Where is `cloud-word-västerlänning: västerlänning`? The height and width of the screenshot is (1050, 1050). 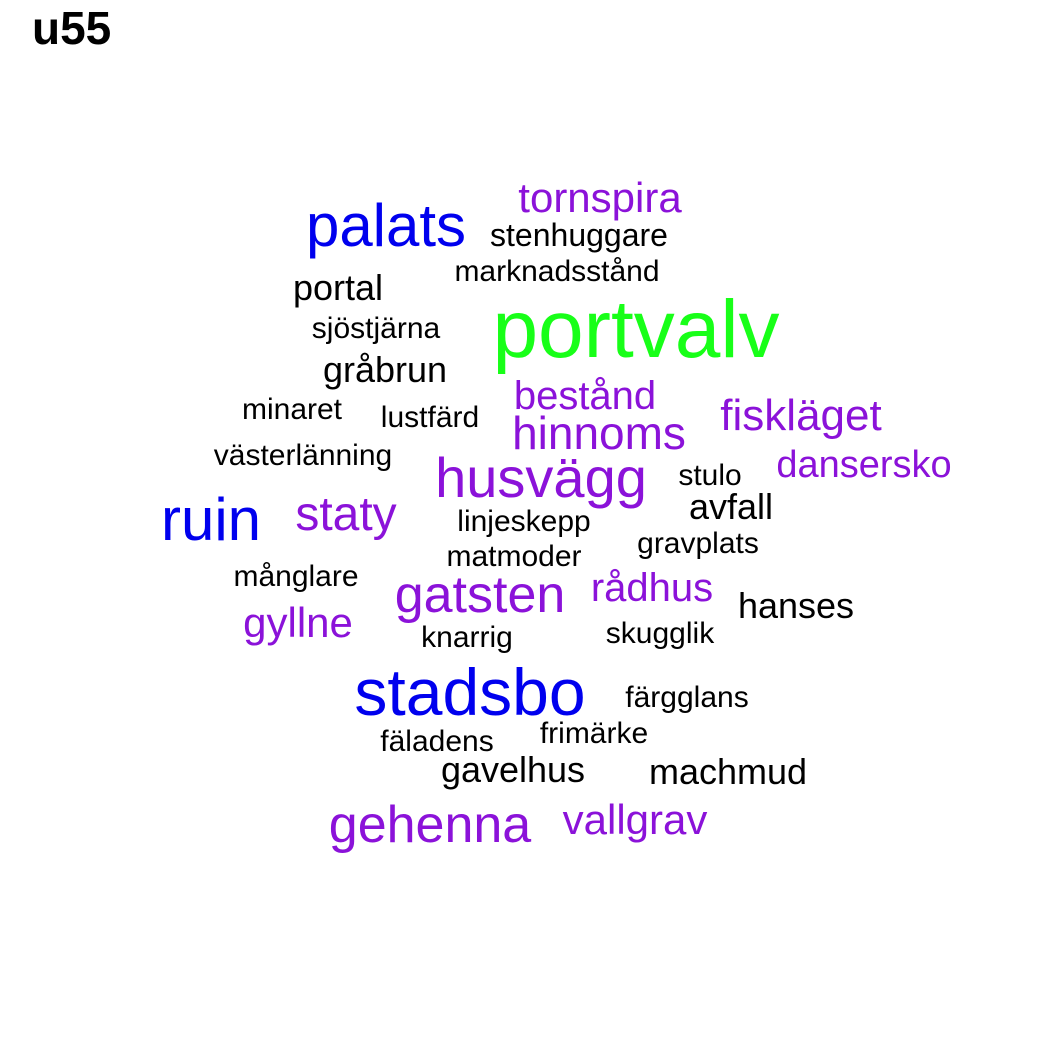 cloud-word-västerlänning: västerlänning is located at coordinates (303, 455).